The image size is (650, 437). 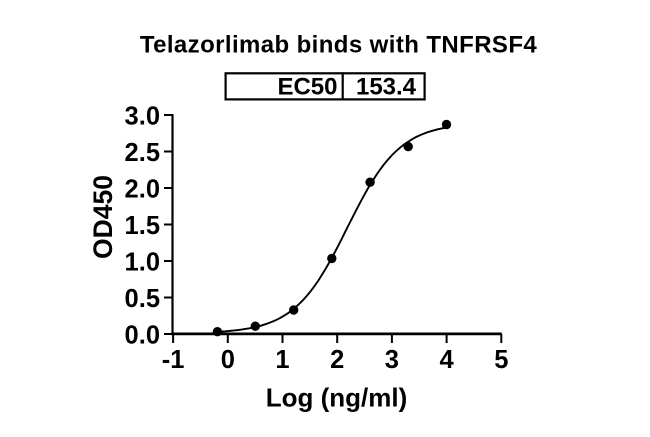 I want to click on svg-text: 1.0, so click(x=142, y=262).